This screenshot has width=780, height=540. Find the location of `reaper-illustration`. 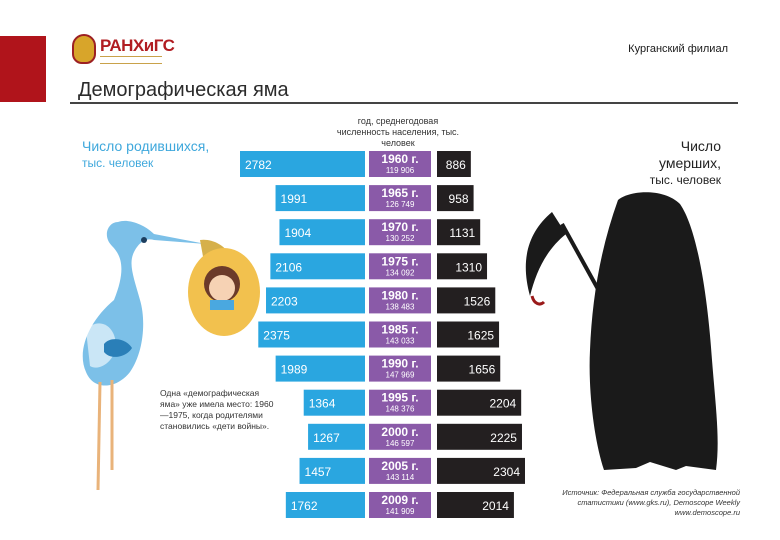

reaper-illustration is located at coordinates (621, 331).